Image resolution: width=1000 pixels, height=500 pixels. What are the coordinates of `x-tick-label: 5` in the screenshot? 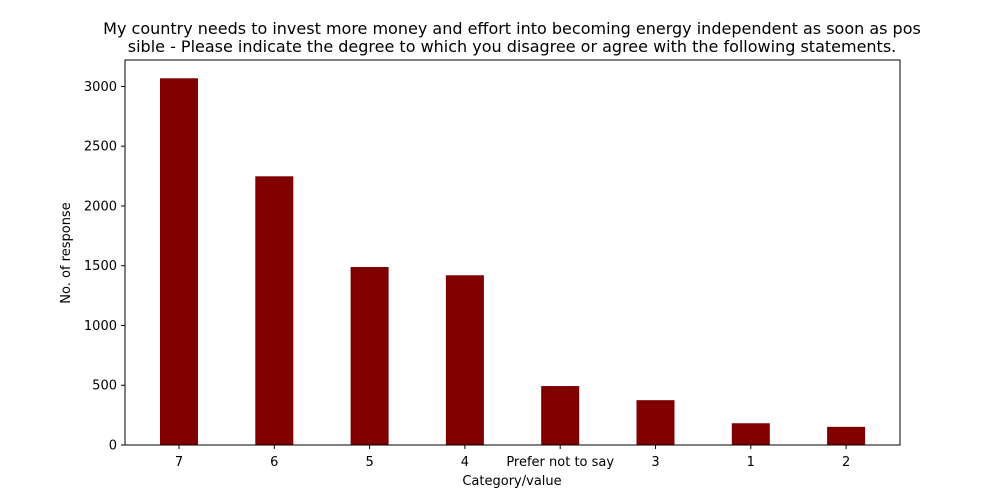 It's located at (369, 462).